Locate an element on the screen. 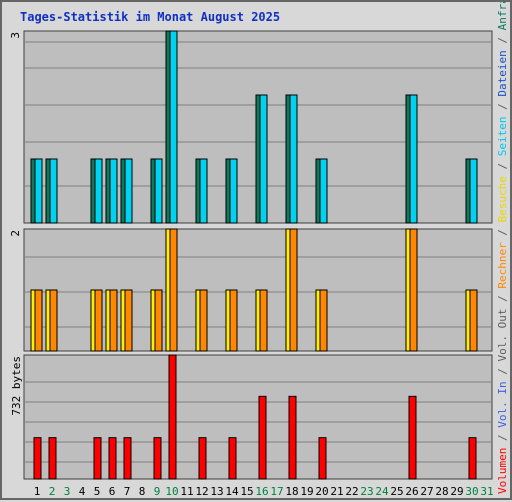 The width and height of the screenshot is (512, 502). legend-segment: Volumen is located at coordinates (502, 471).